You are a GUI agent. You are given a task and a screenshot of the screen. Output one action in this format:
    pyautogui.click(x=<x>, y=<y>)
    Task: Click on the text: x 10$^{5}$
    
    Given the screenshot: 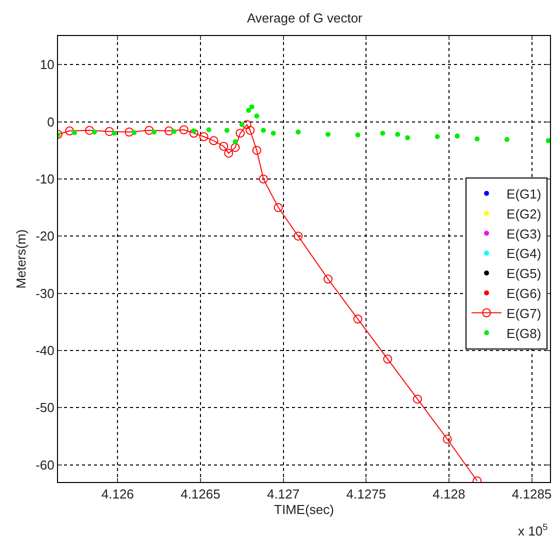 What is the action you would take?
    pyautogui.click(x=533, y=530)
    